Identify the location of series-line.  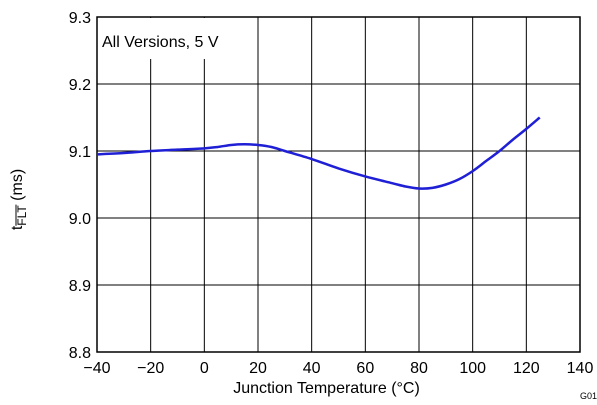
(318, 153).